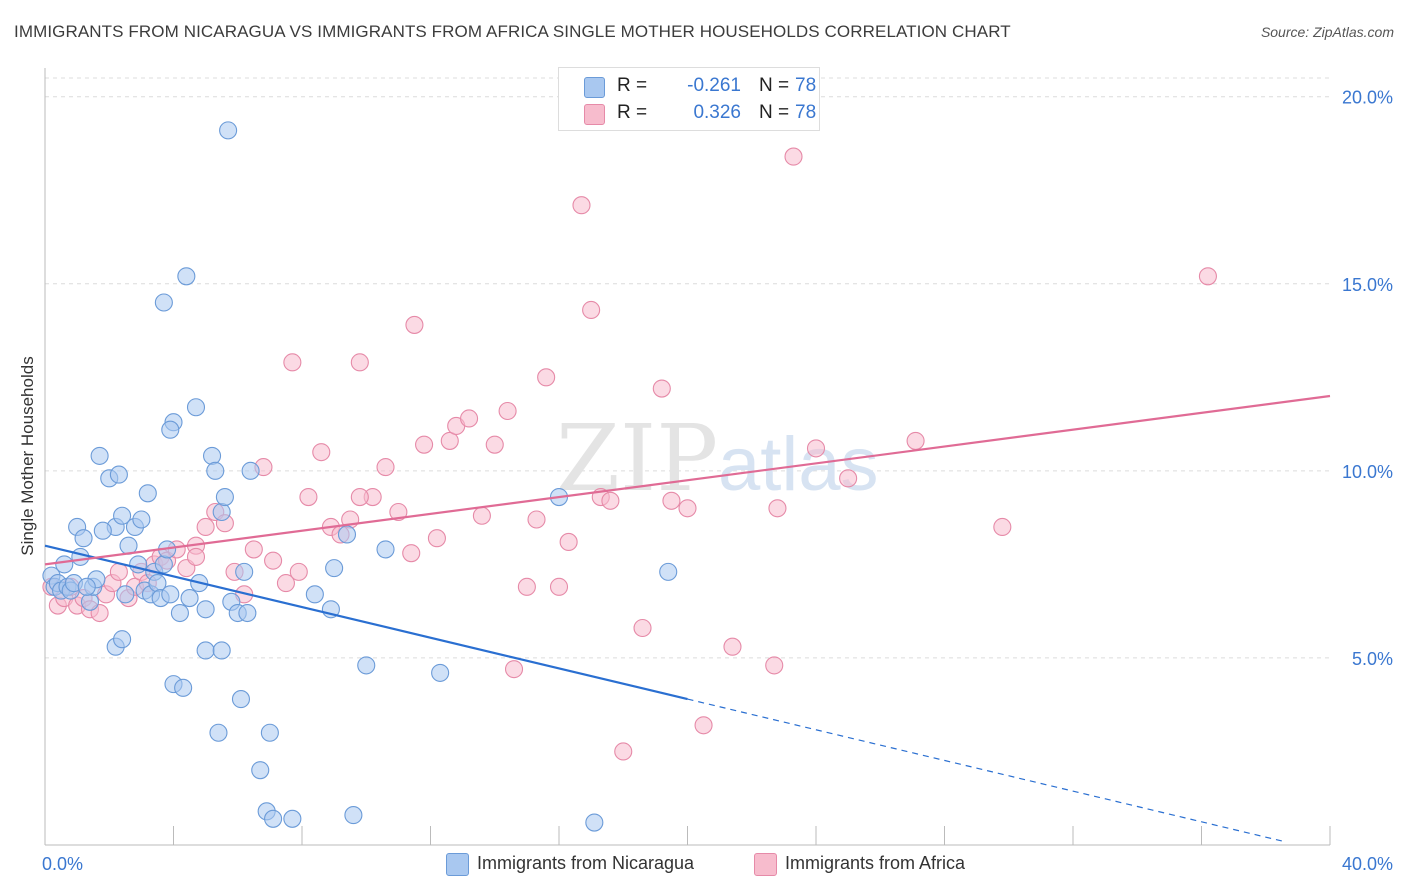 This screenshot has height=892, width=1406. Describe the element at coordinates (1367, 864) in the screenshot. I see `x-tick-label: 40.0%` at that location.